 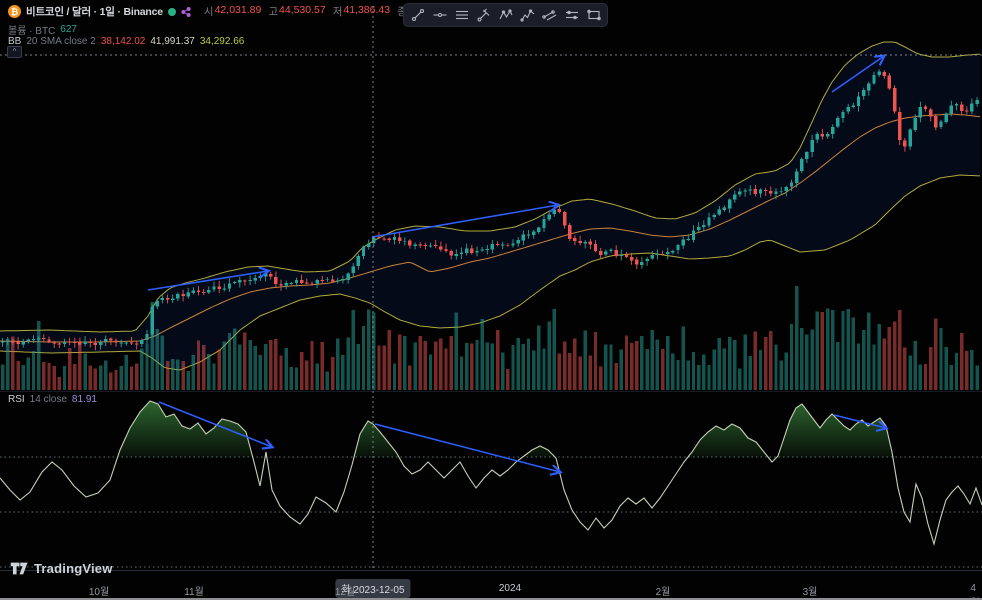 I want to click on low-value: 41,386.43, so click(x=367, y=10).